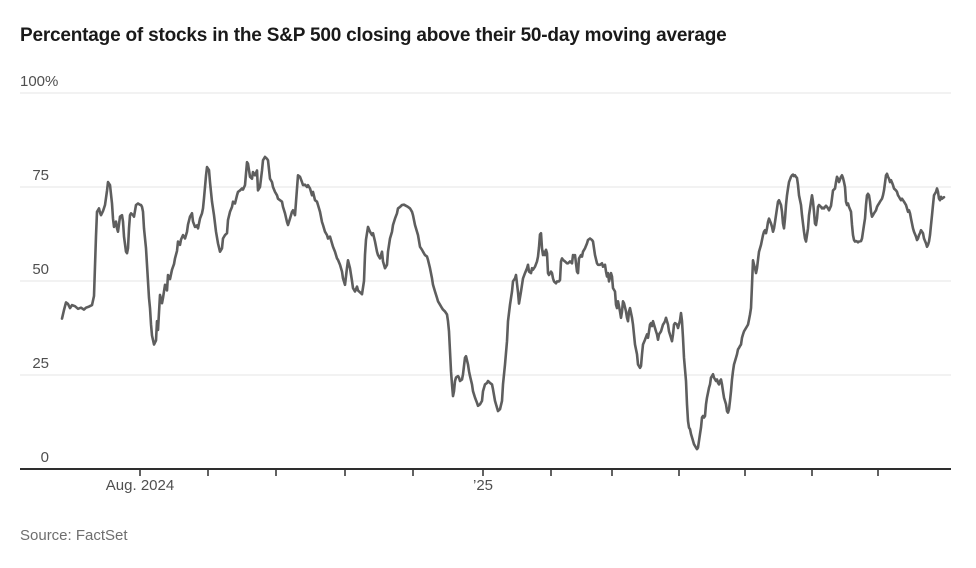 This screenshot has height=568, width=976. What do you see at coordinates (74, 535) in the screenshot?
I see `source-note: Source: FactSet` at bounding box center [74, 535].